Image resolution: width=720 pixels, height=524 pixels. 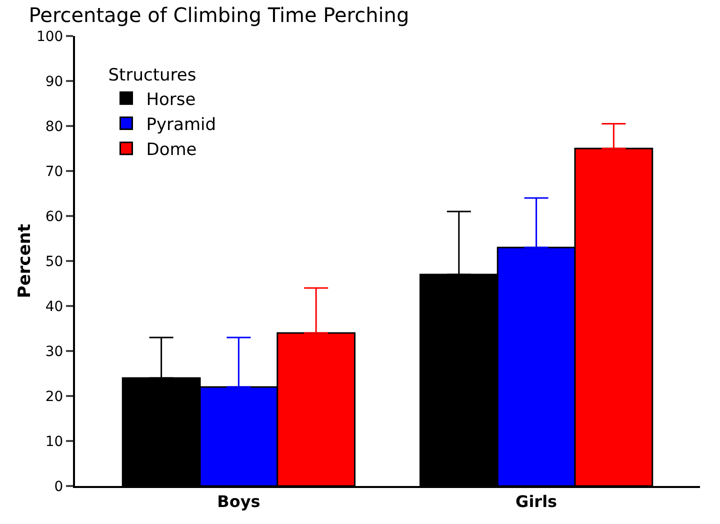 I want to click on legend-title: Structures, so click(x=152, y=76).